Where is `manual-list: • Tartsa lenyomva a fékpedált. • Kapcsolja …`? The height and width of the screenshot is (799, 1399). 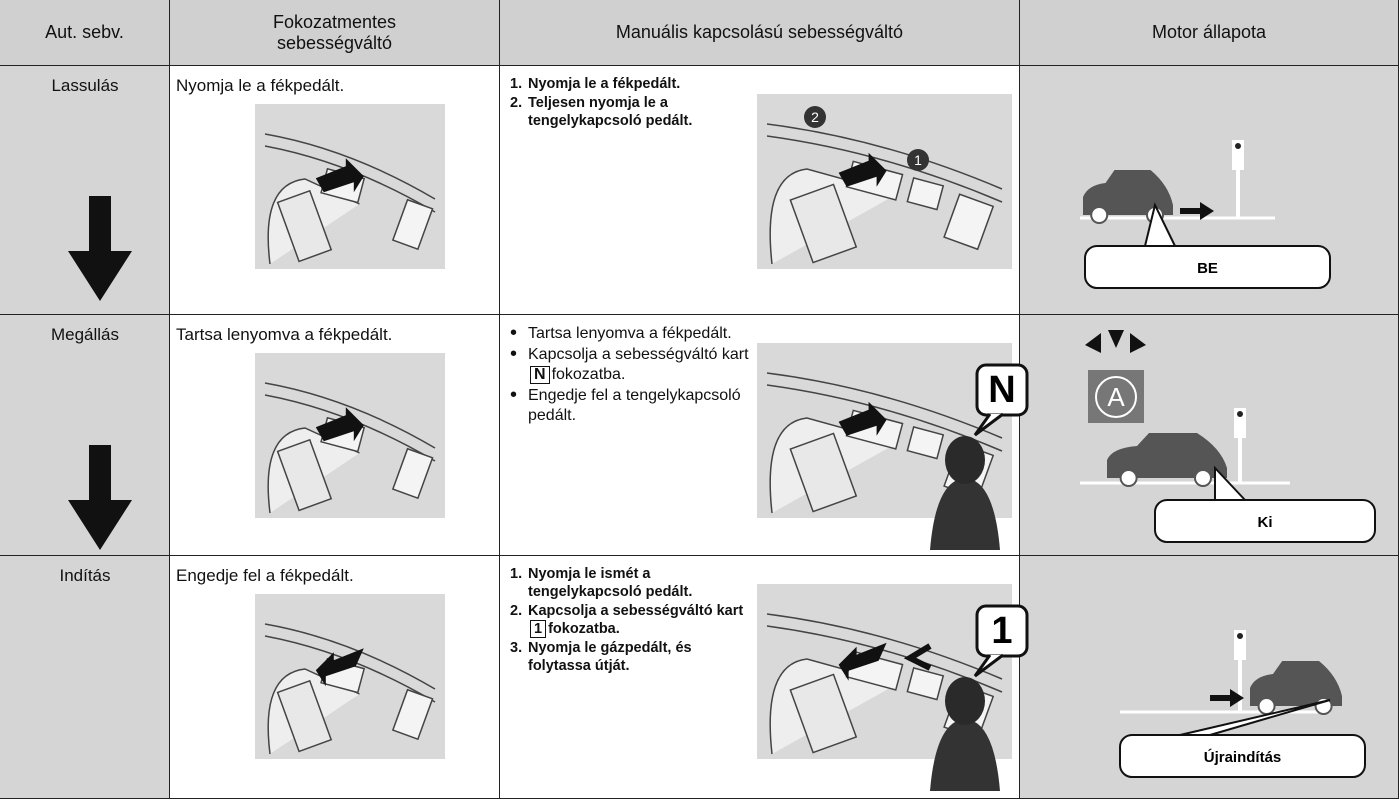 manual-list: • Tartsa lenyomva a fékpedált. • Kapcsolja … is located at coordinates (630, 375).